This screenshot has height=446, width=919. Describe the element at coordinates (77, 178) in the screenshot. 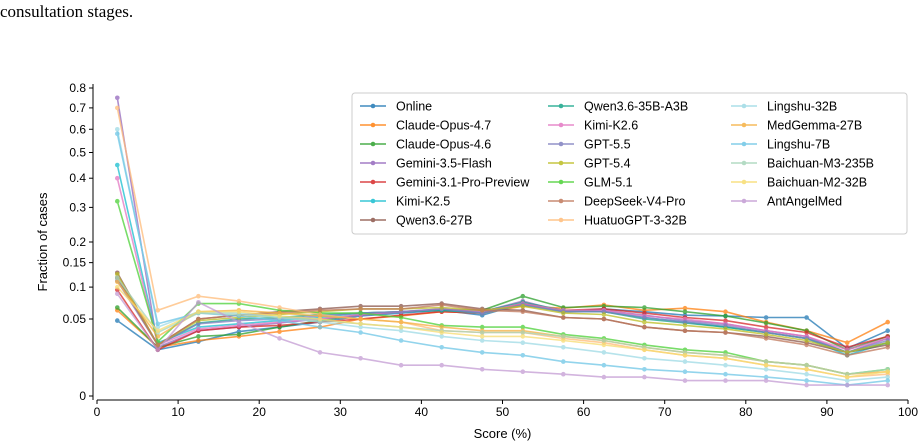

I see `y-tick-label: 0.4` at that location.